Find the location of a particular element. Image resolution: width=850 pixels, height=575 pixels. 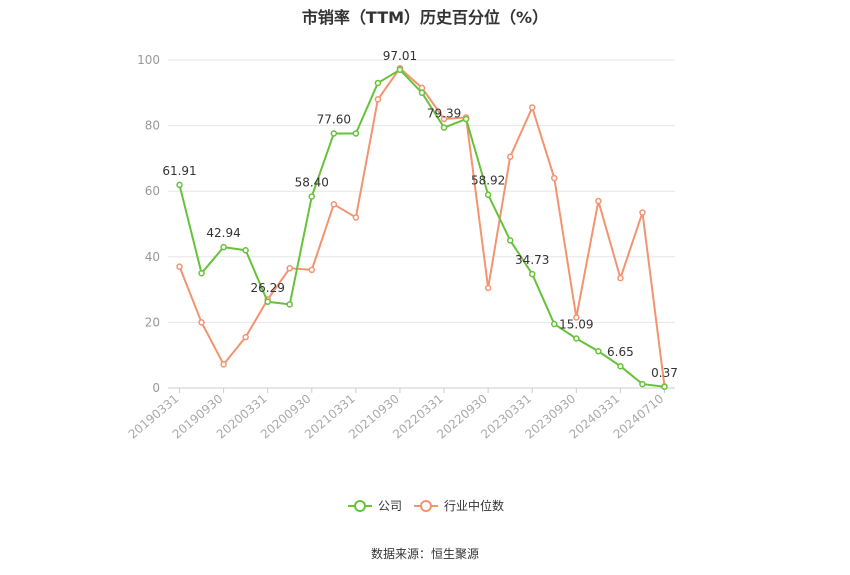

y-tick-label: 60 is located at coordinates (152, 191).